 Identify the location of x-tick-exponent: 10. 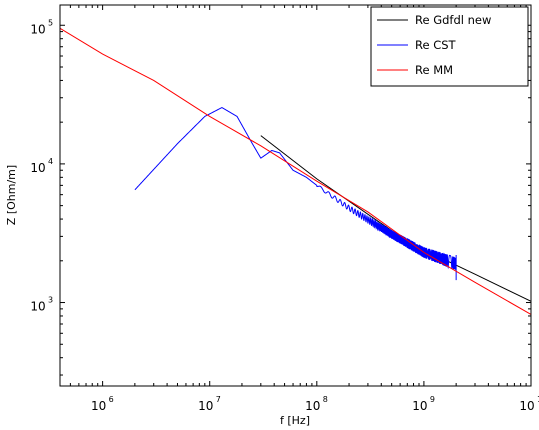
(538, 399).